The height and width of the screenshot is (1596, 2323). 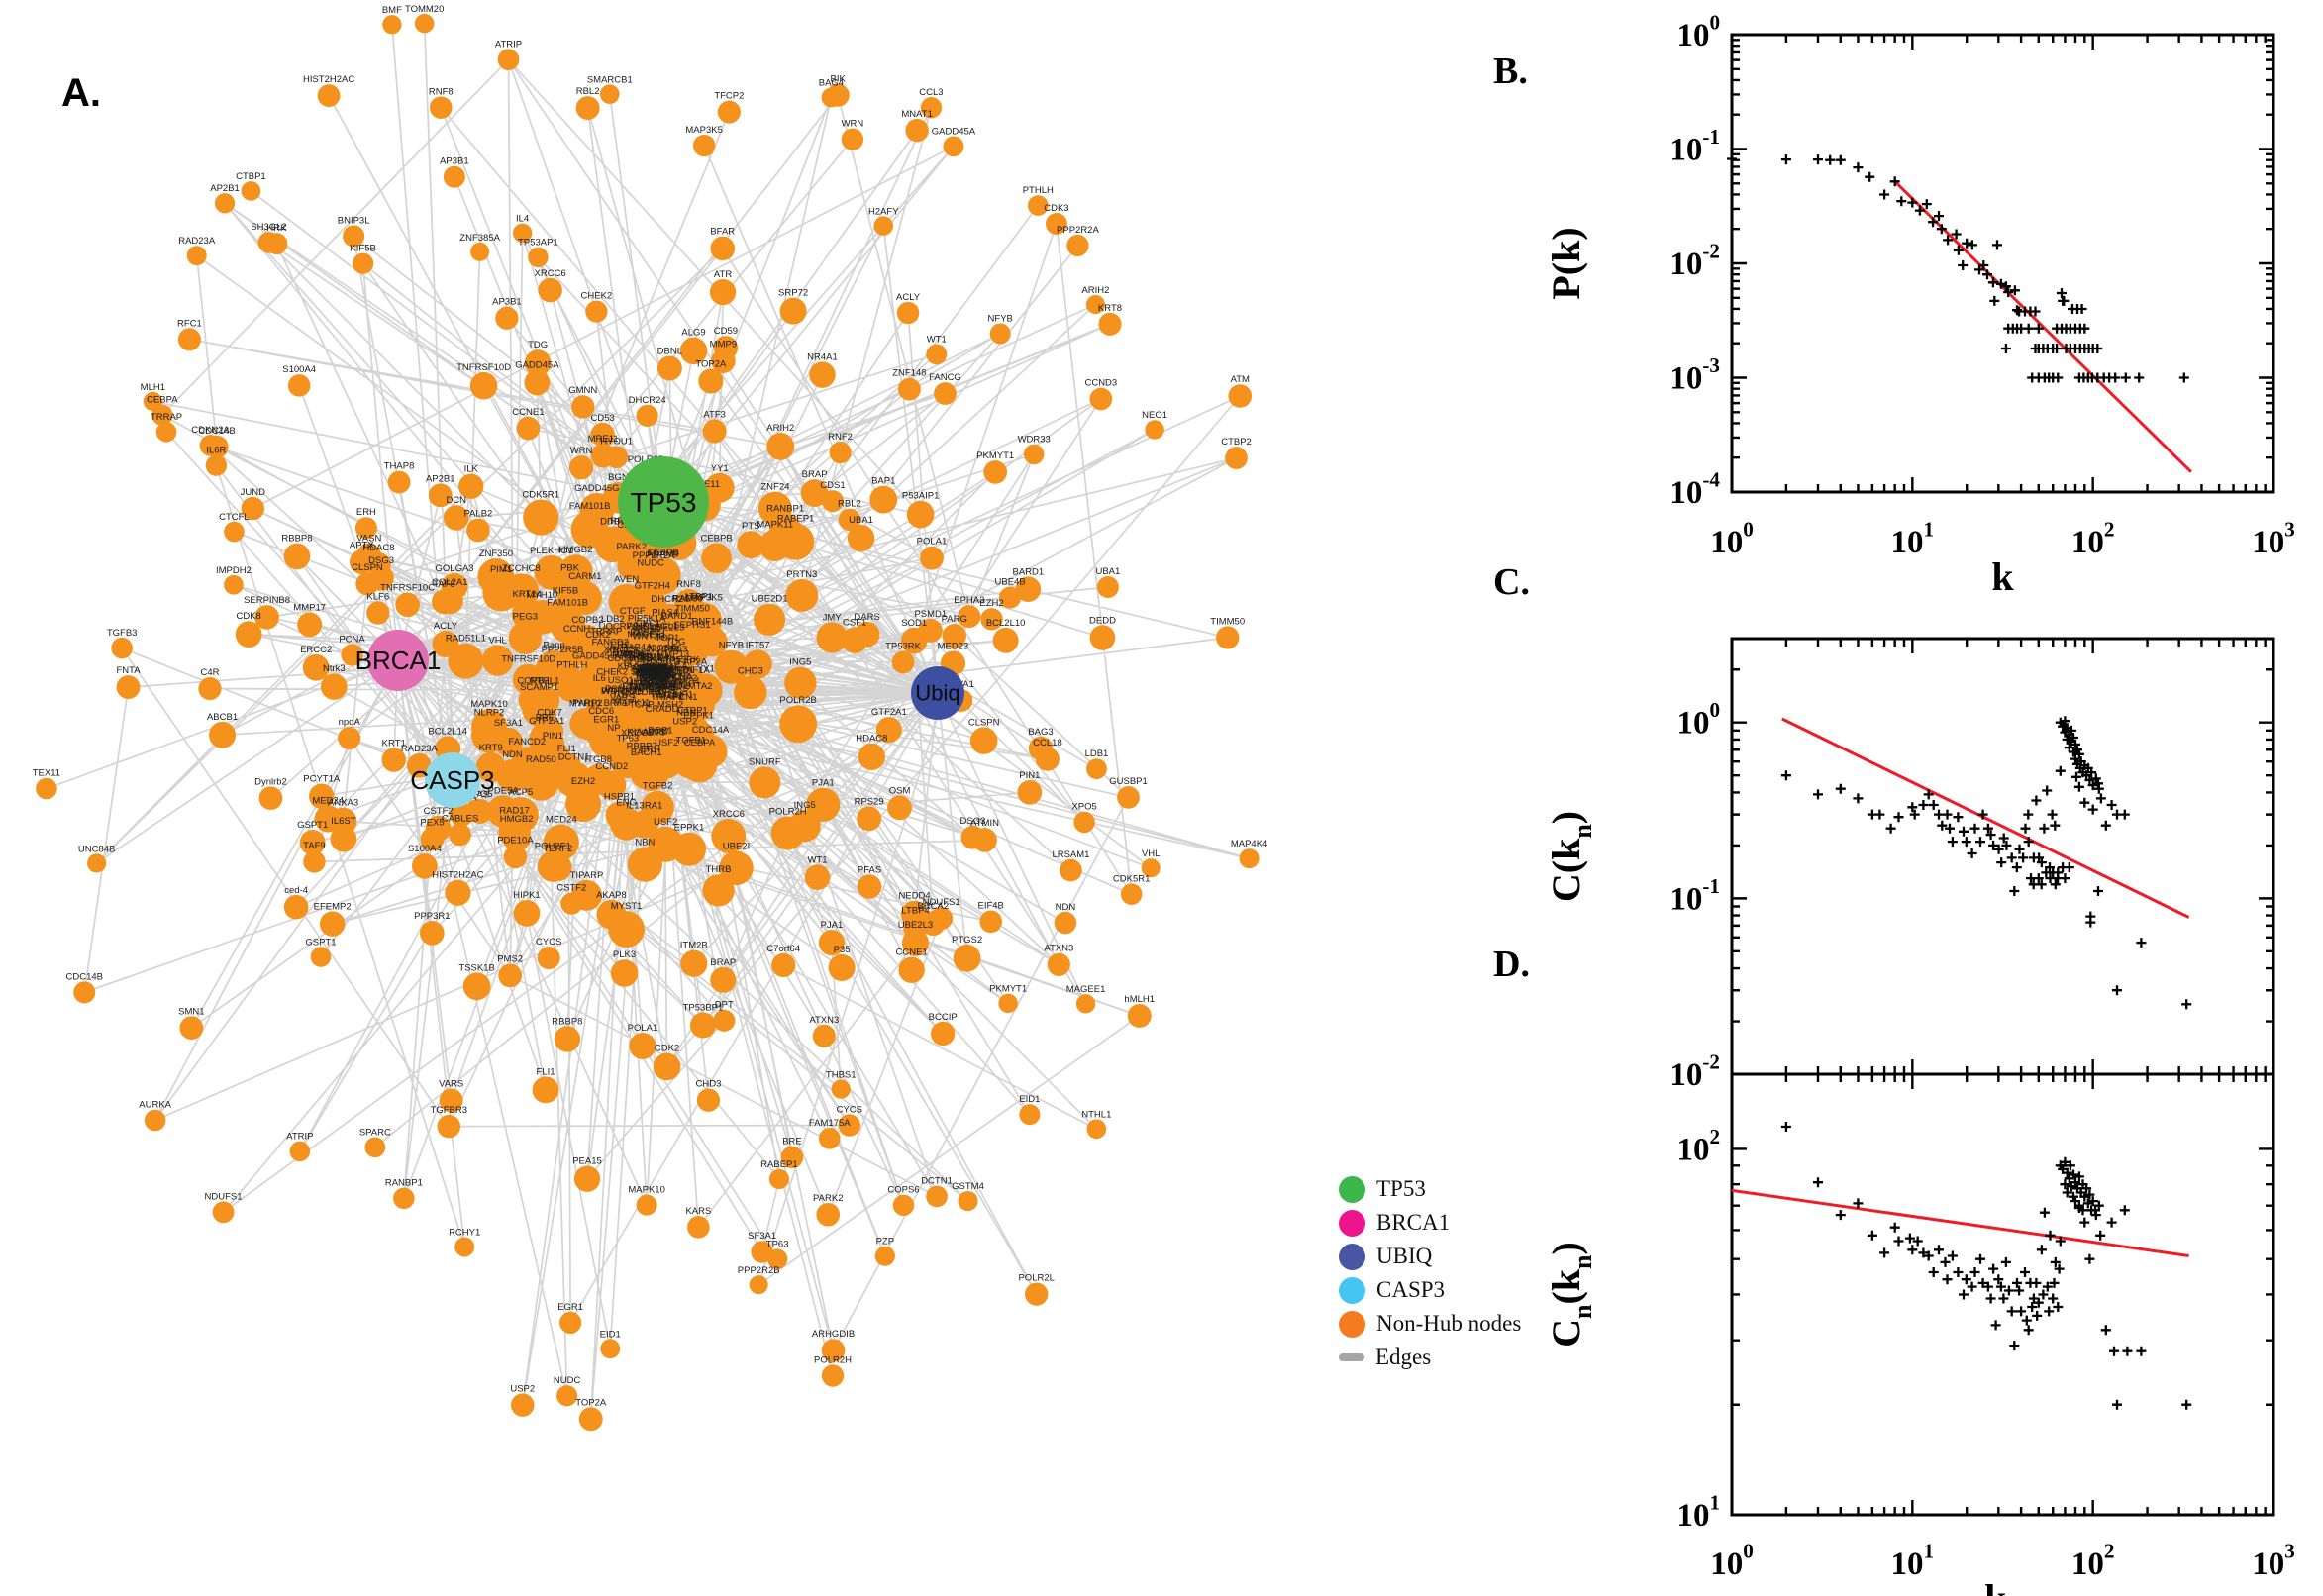 I want to click on network-node-label: GMNN, so click(x=582, y=390).